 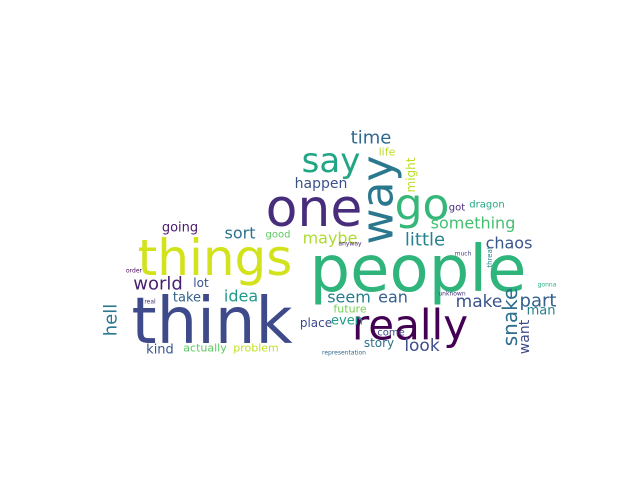 What do you see at coordinates (331, 161) in the screenshot?
I see `word-say: say` at bounding box center [331, 161].